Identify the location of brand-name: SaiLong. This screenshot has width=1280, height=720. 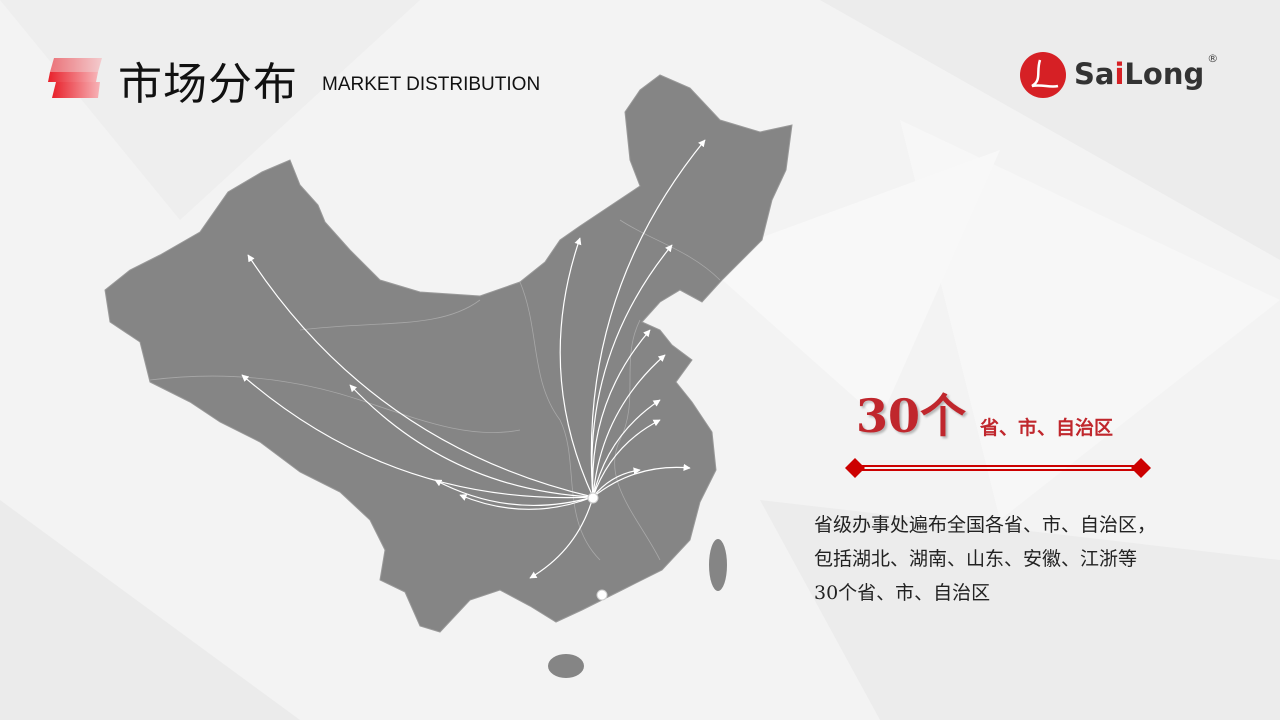
(1139, 74).